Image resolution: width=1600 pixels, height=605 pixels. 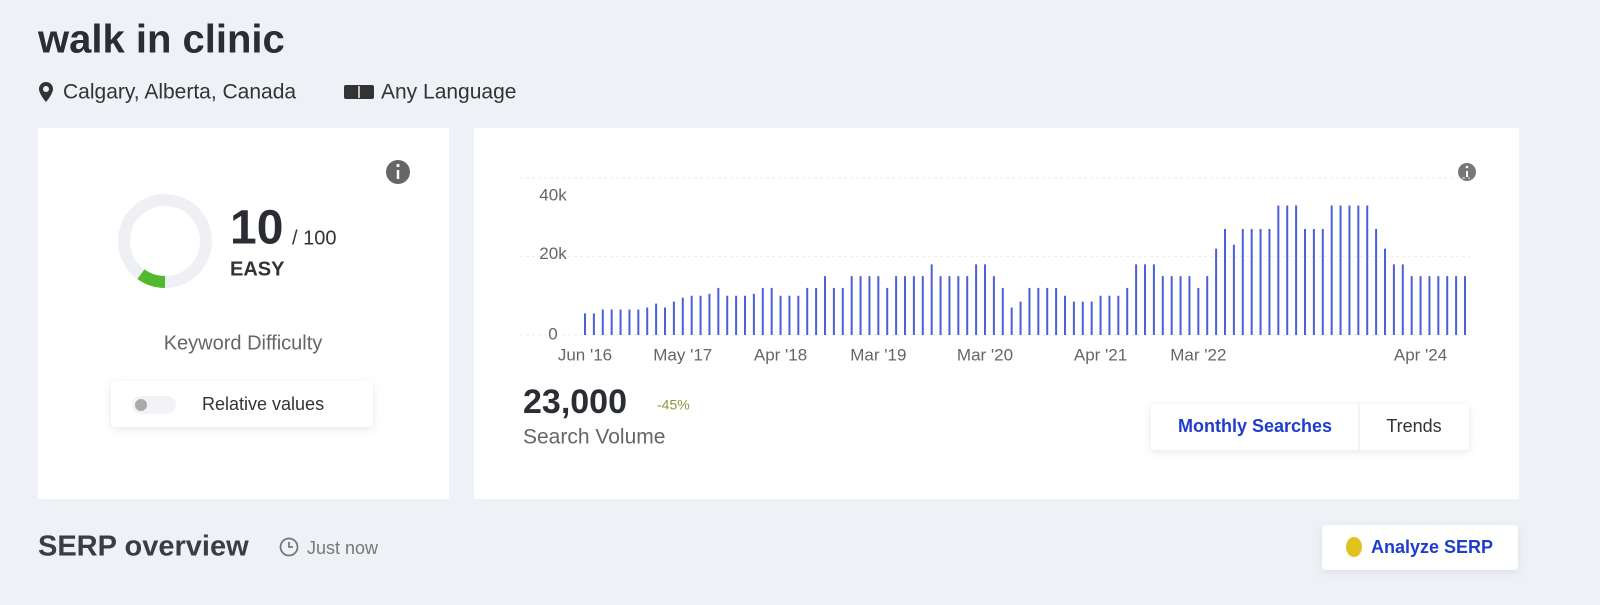 What do you see at coordinates (594, 437) in the screenshot?
I see `volume-caption: Search Volume` at bounding box center [594, 437].